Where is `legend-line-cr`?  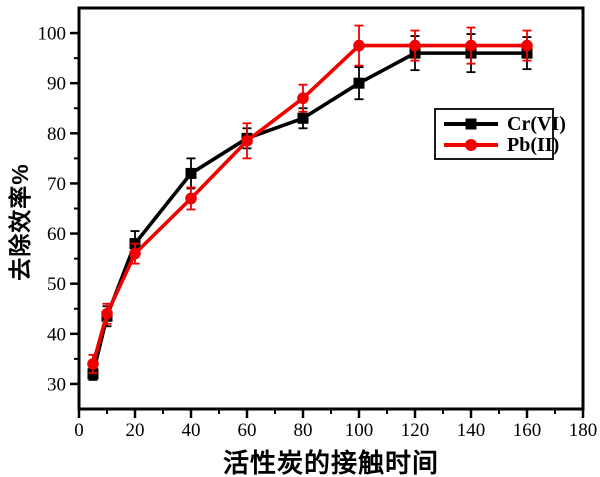 legend-line-cr is located at coordinates (471, 123).